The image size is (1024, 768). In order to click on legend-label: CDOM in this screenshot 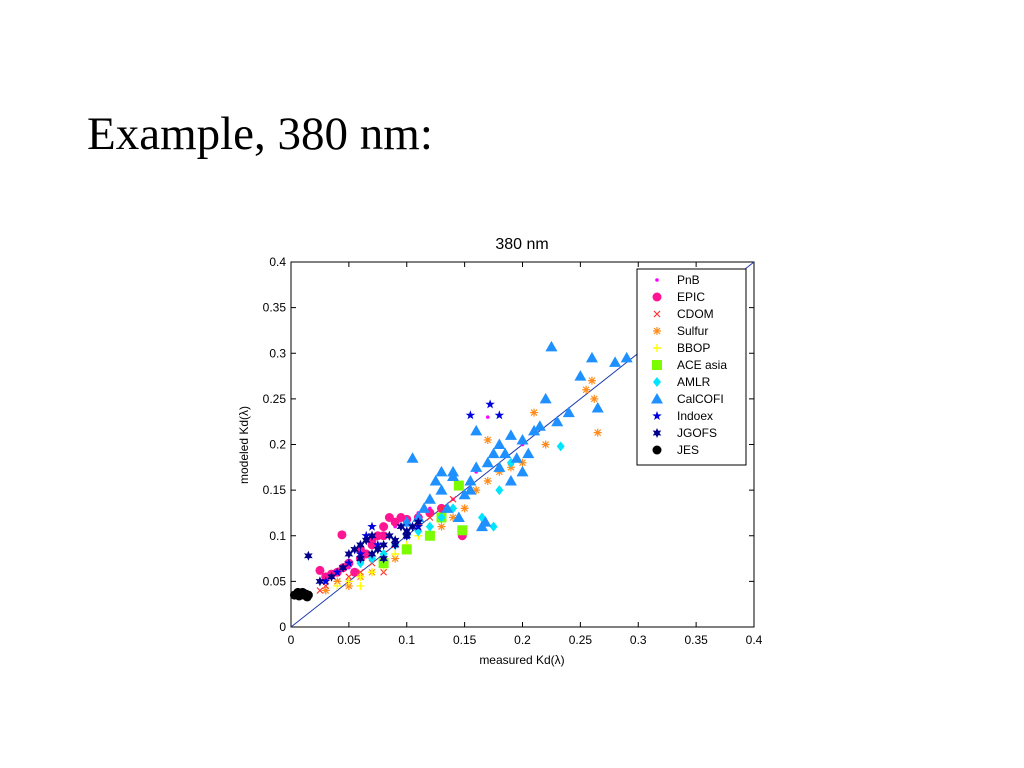, I will do `click(695, 314)`.